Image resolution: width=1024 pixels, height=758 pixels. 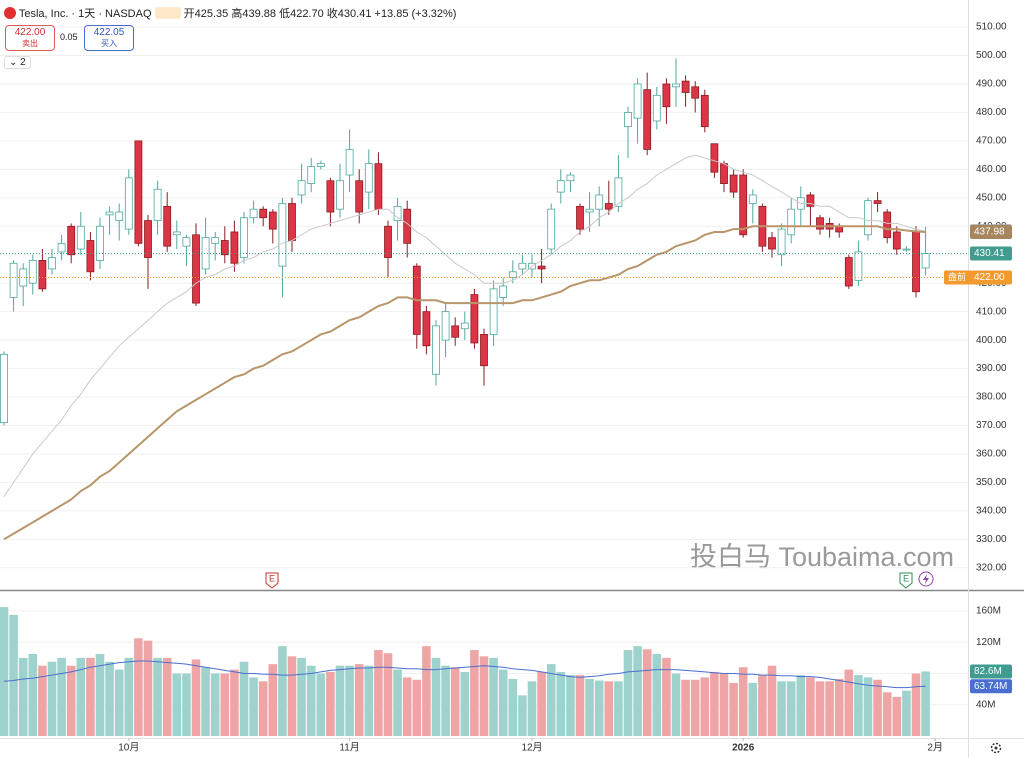 I want to click on ohlc-label: 开, so click(x=189, y=14).